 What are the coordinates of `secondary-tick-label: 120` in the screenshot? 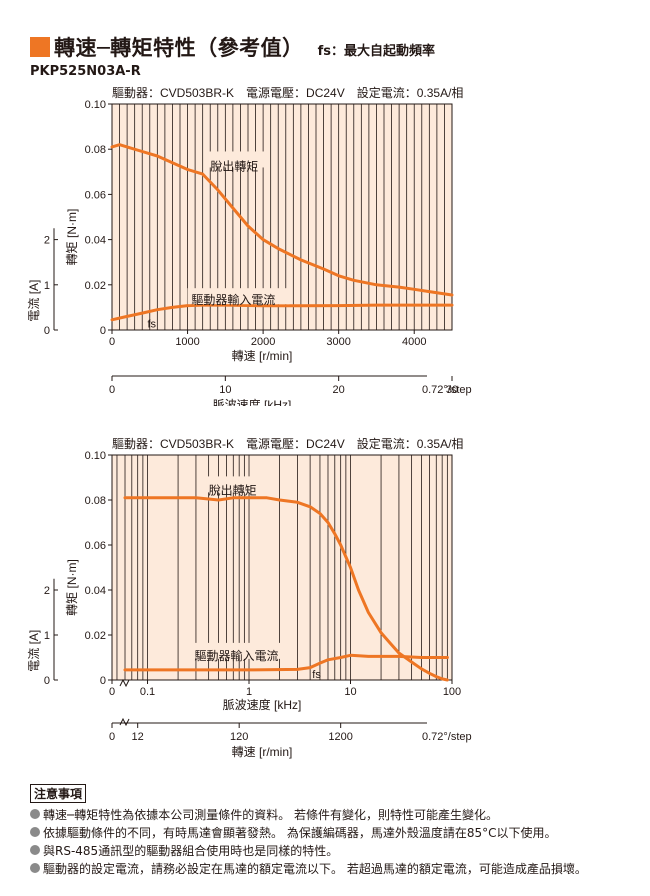 It's located at (239, 737).